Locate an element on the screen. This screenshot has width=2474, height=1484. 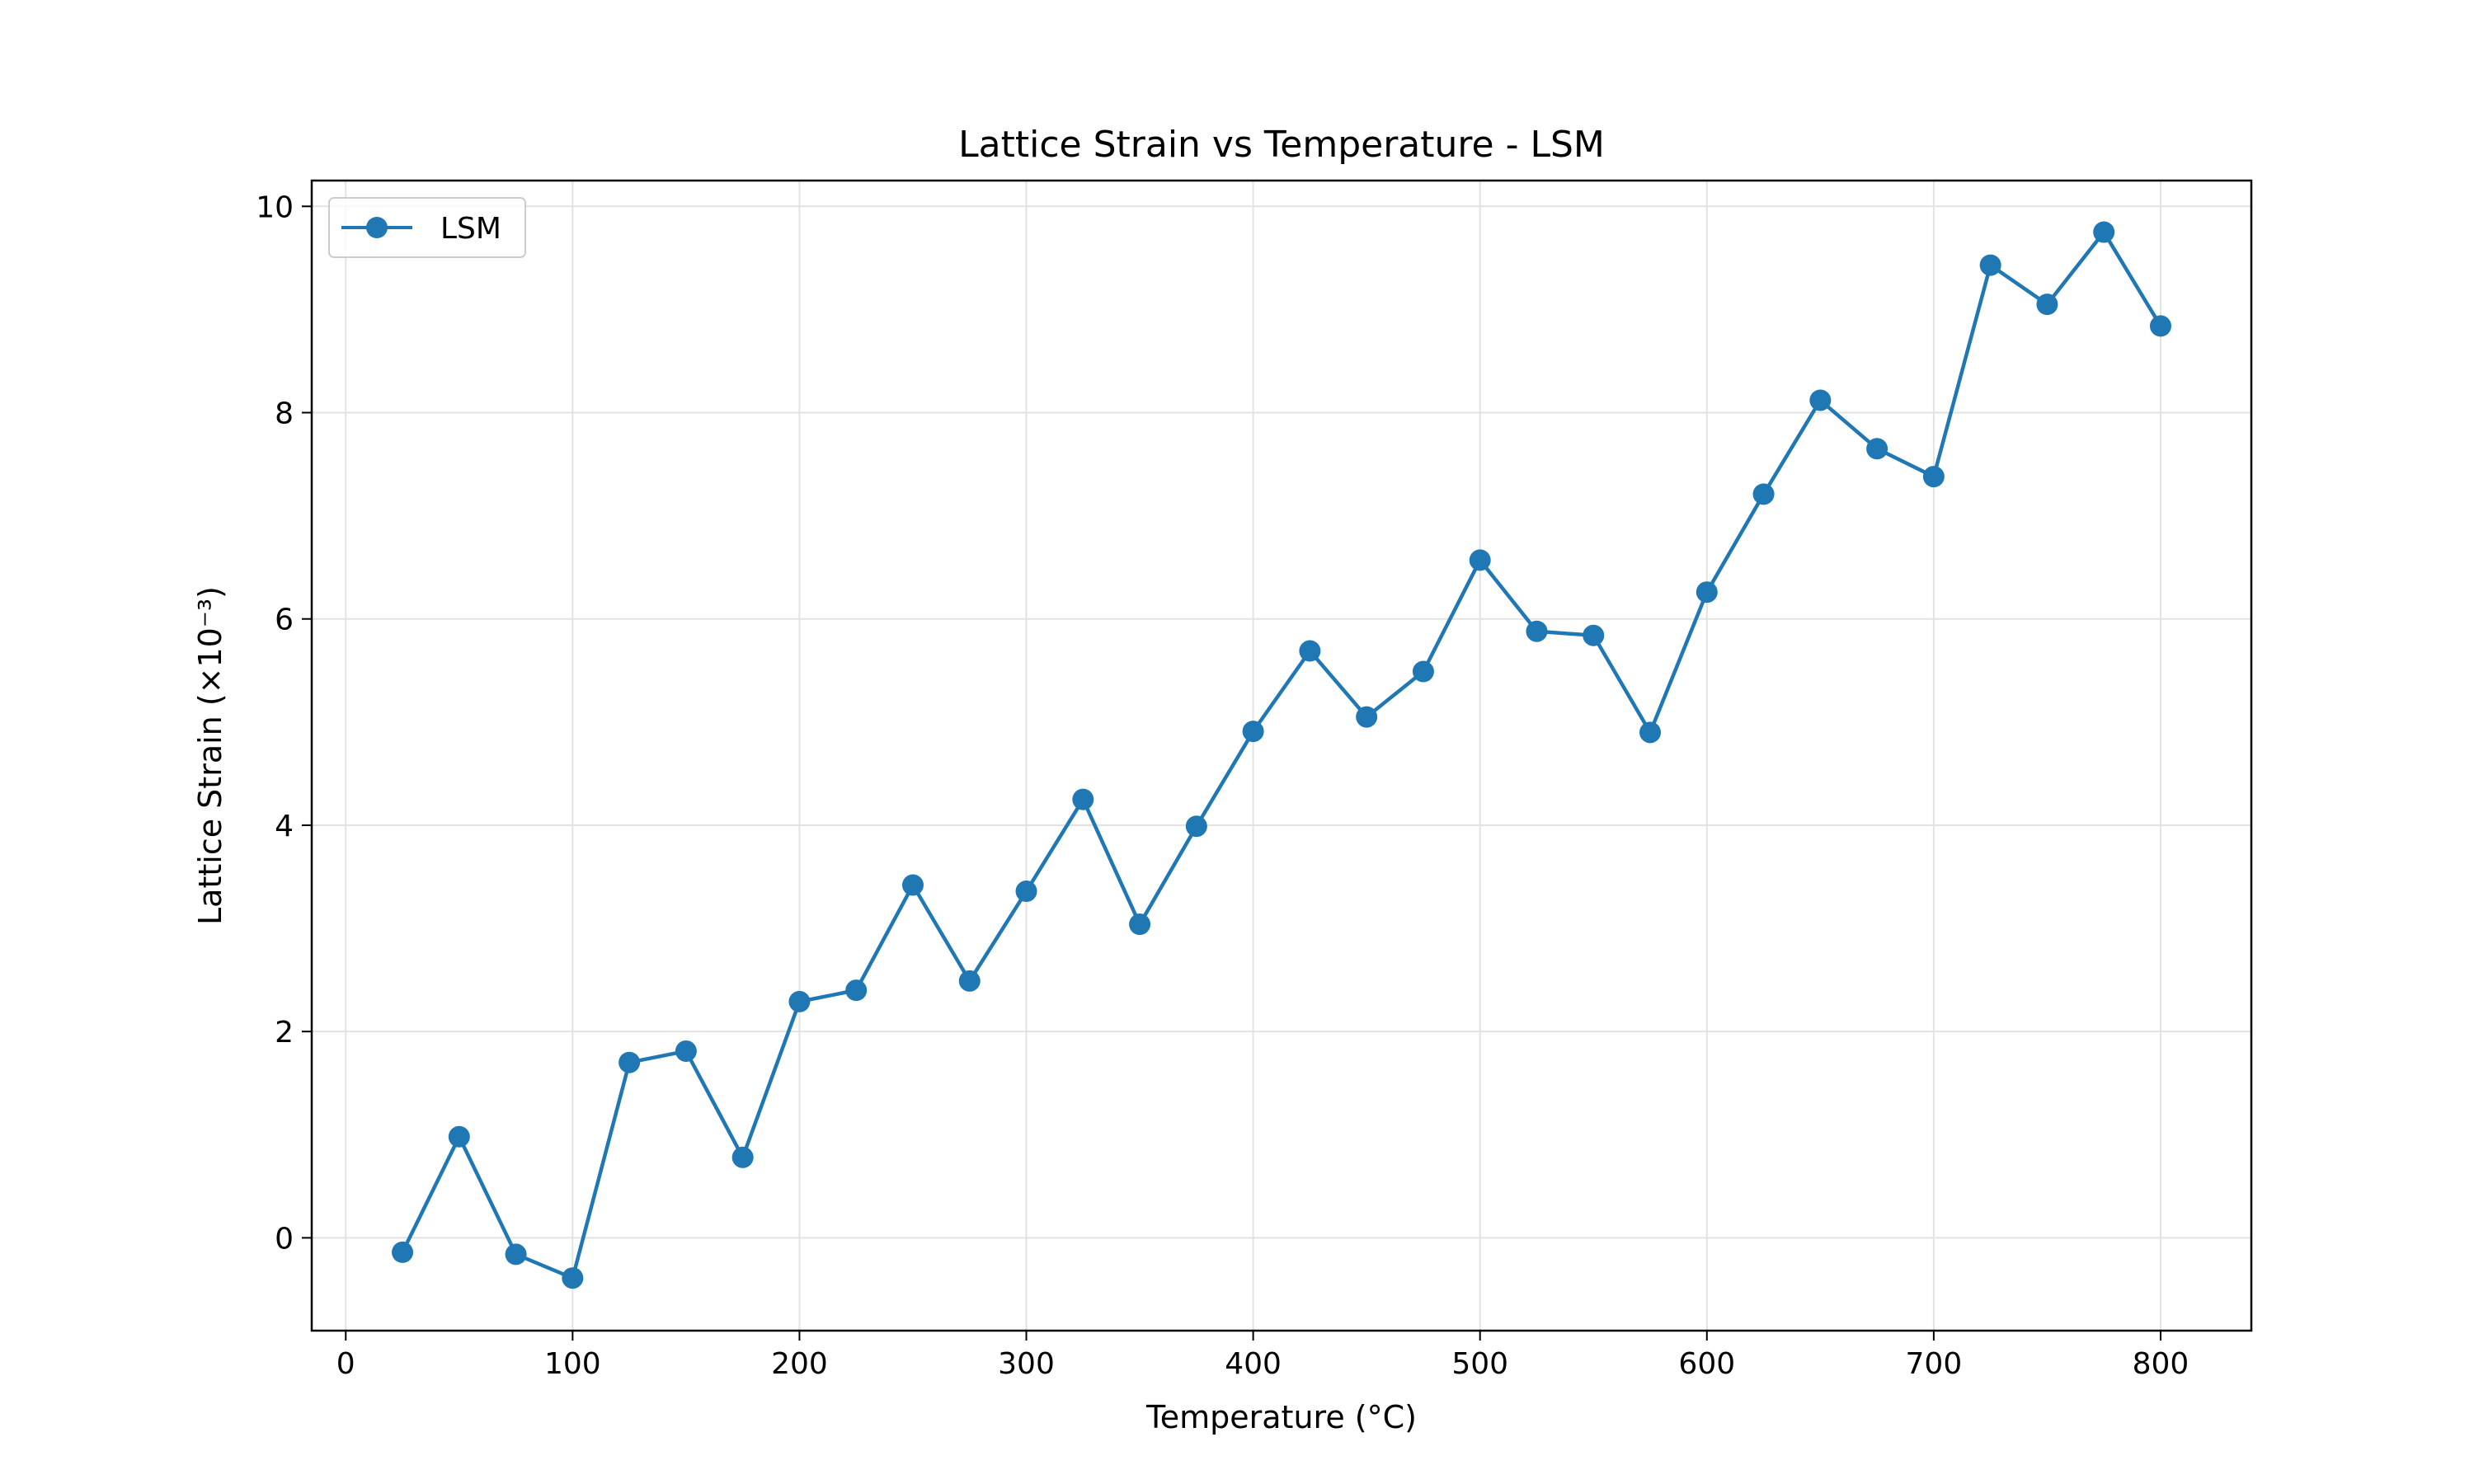
legend-label-lsm: LSM is located at coordinates (470, 229).